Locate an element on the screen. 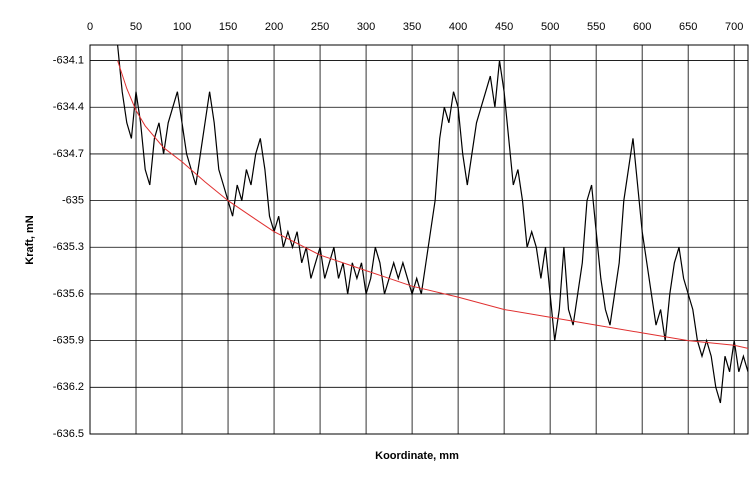 The height and width of the screenshot is (479, 749). y-tick-label: -634.4 is located at coordinates (68, 107).